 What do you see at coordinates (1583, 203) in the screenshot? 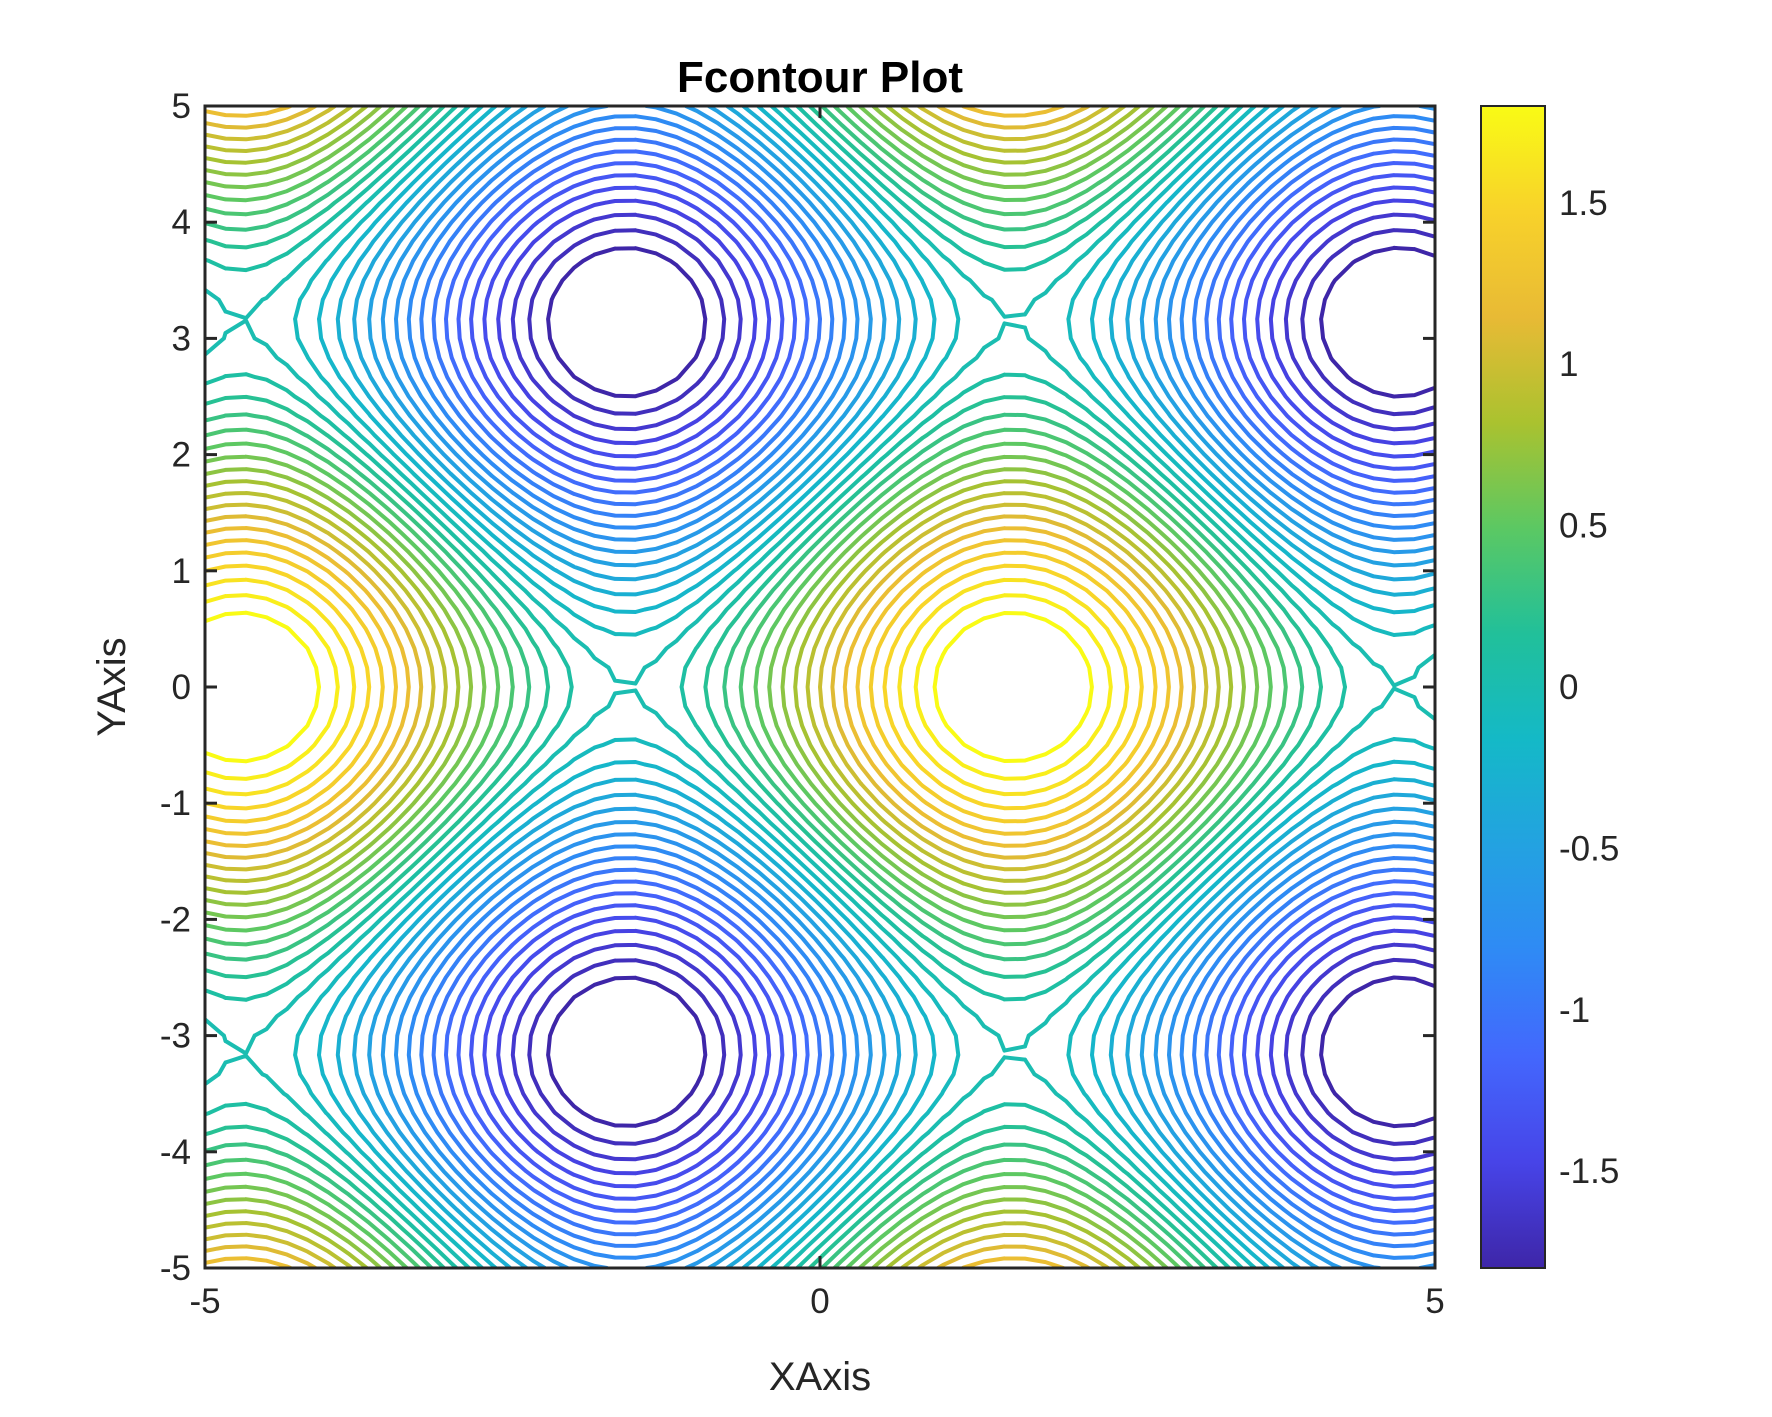
I see `colorbar-tick-label: 1.5` at bounding box center [1583, 203].